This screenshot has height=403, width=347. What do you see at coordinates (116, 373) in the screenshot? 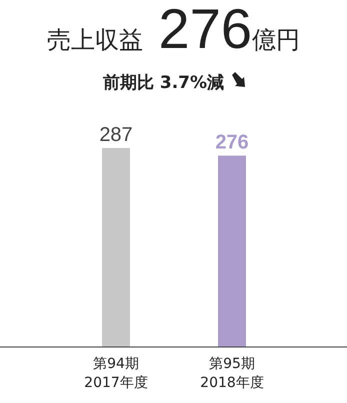
I see `x-tick-label: 第94期 2017年度` at bounding box center [116, 373].